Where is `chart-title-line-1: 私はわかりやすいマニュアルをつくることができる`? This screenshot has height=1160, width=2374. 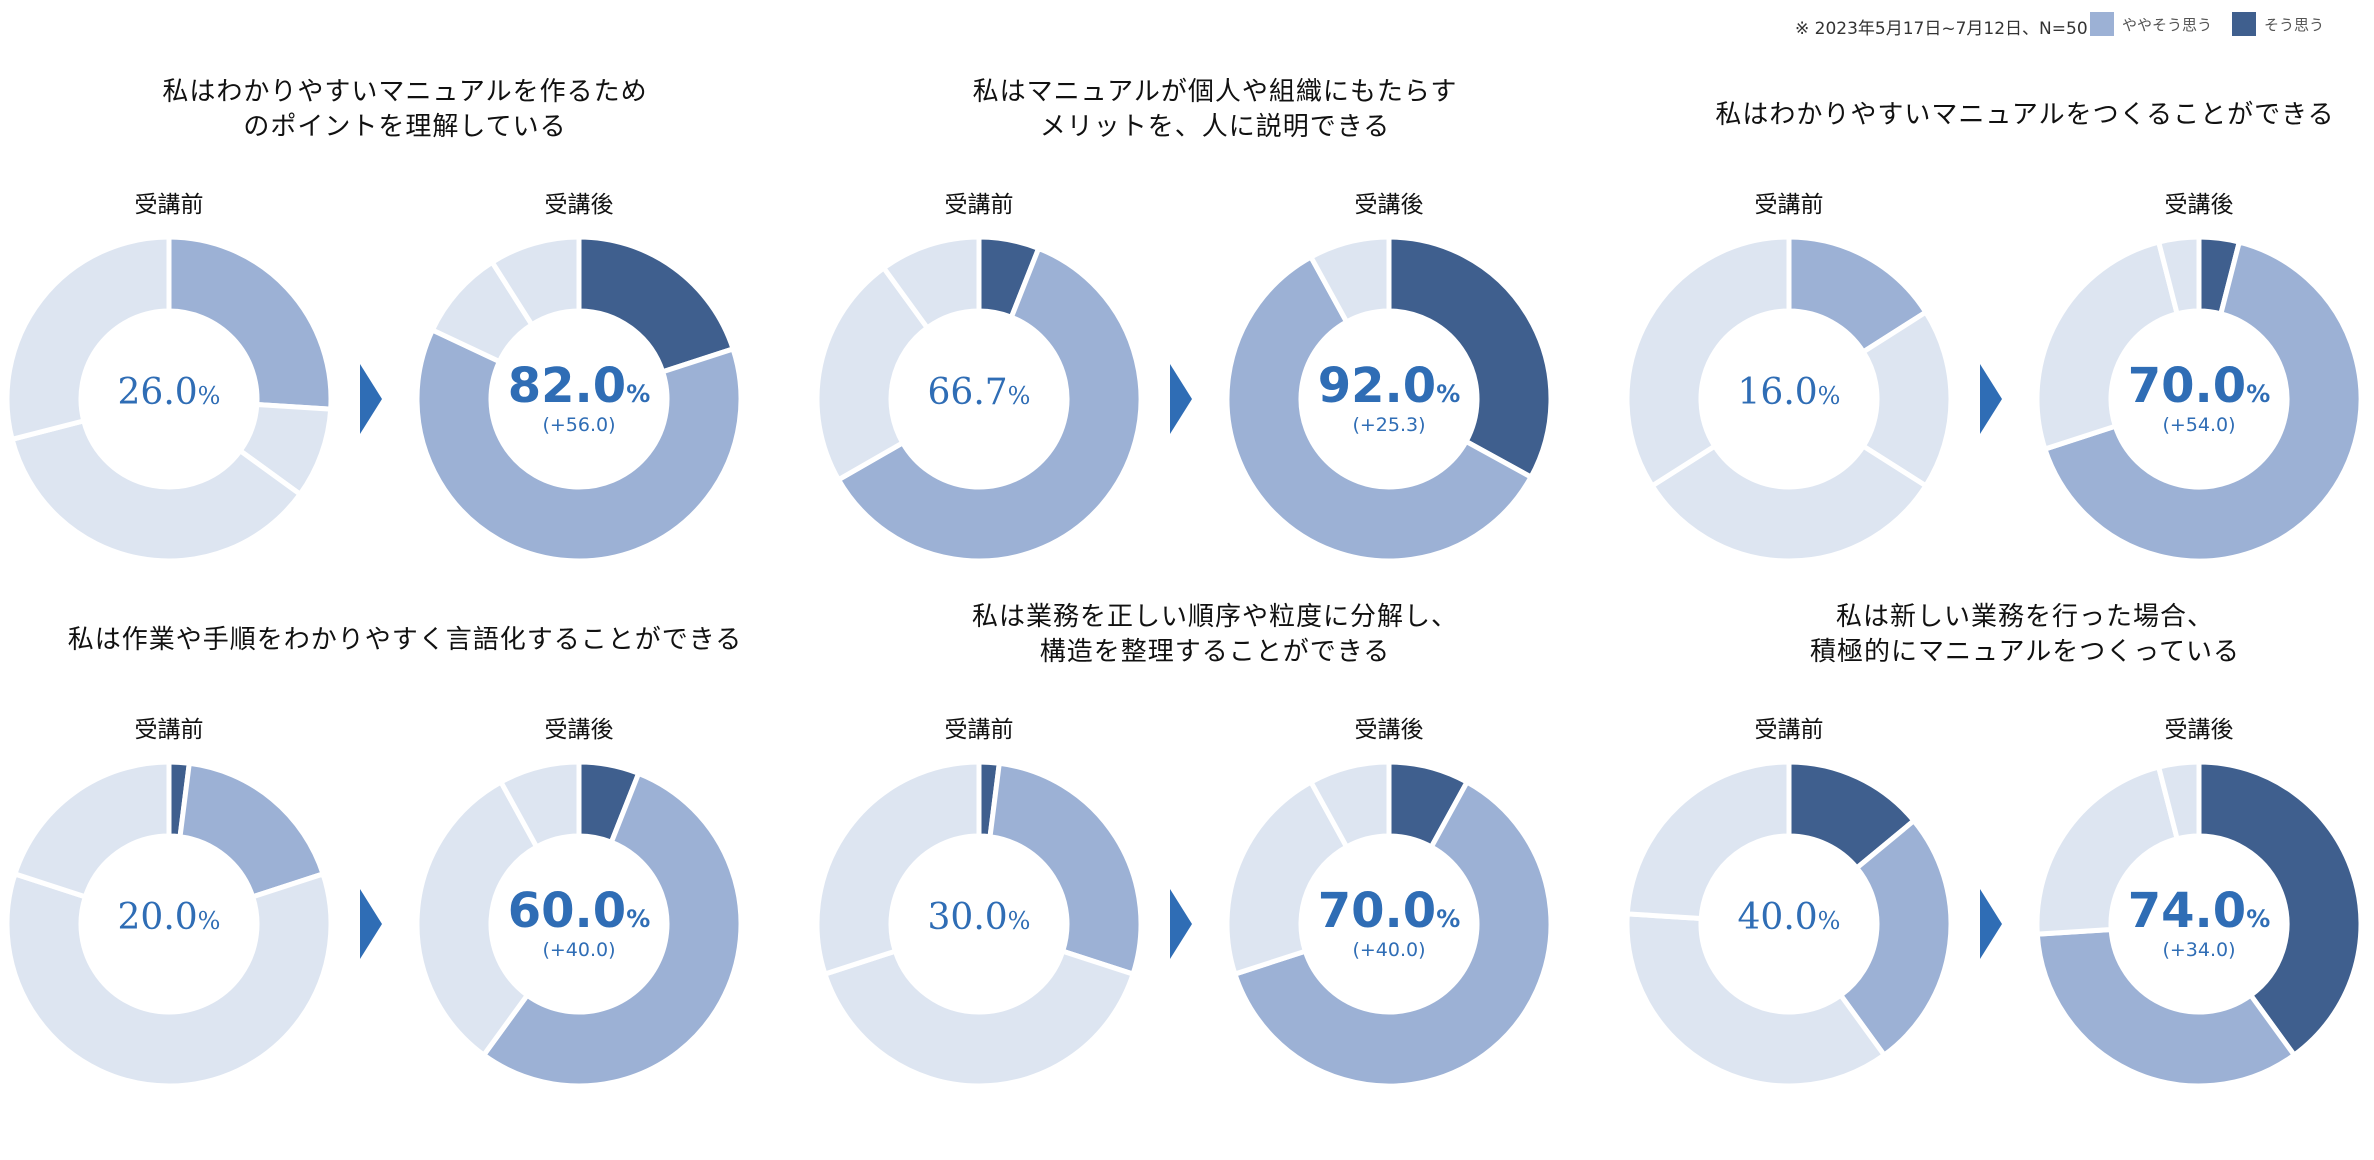 chart-title-line-1: 私はわかりやすいマニュアルをつくることができる is located at coordinates (2025, 115).